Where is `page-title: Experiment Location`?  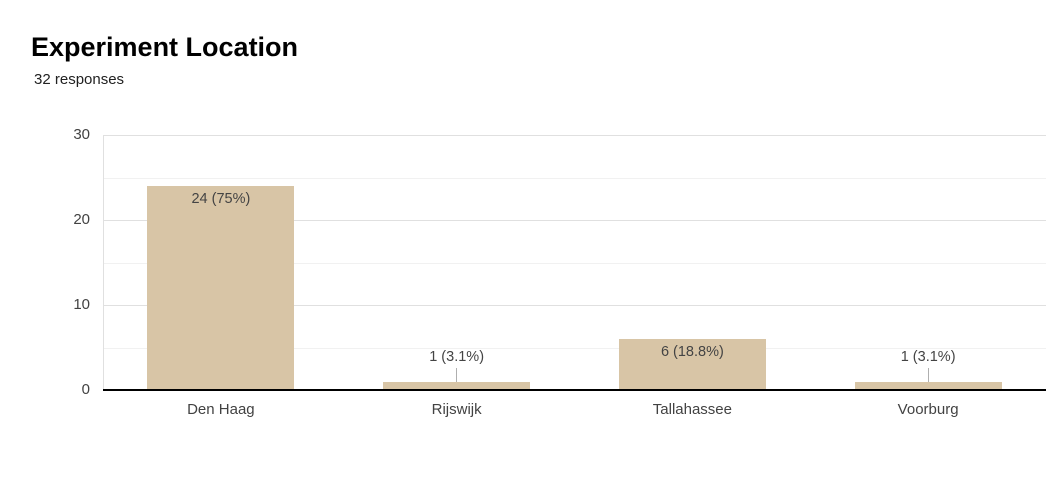 page-title: Experiment Location is located at coordinates (165, 47).